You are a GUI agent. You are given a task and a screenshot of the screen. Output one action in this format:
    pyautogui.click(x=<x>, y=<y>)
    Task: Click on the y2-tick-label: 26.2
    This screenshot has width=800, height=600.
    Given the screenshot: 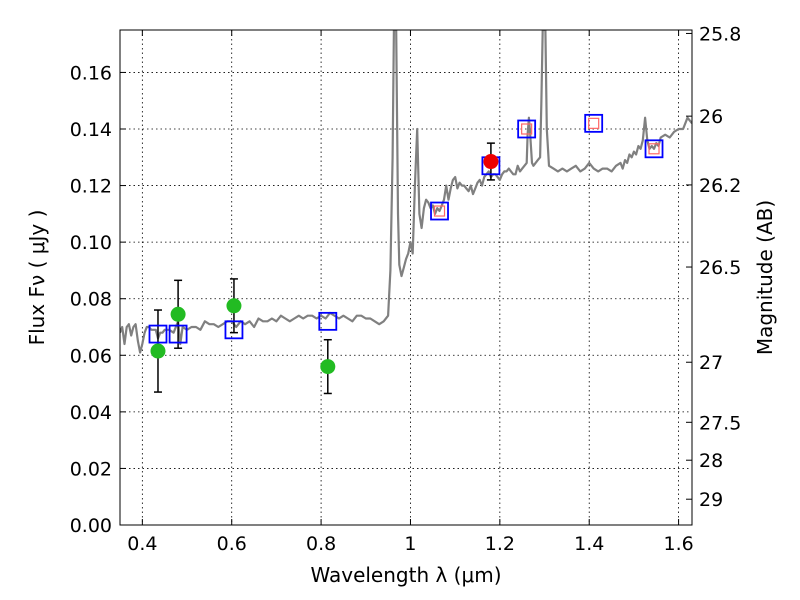 What is the action you would take?
    pyautogui.click(x=720, y=186)
    